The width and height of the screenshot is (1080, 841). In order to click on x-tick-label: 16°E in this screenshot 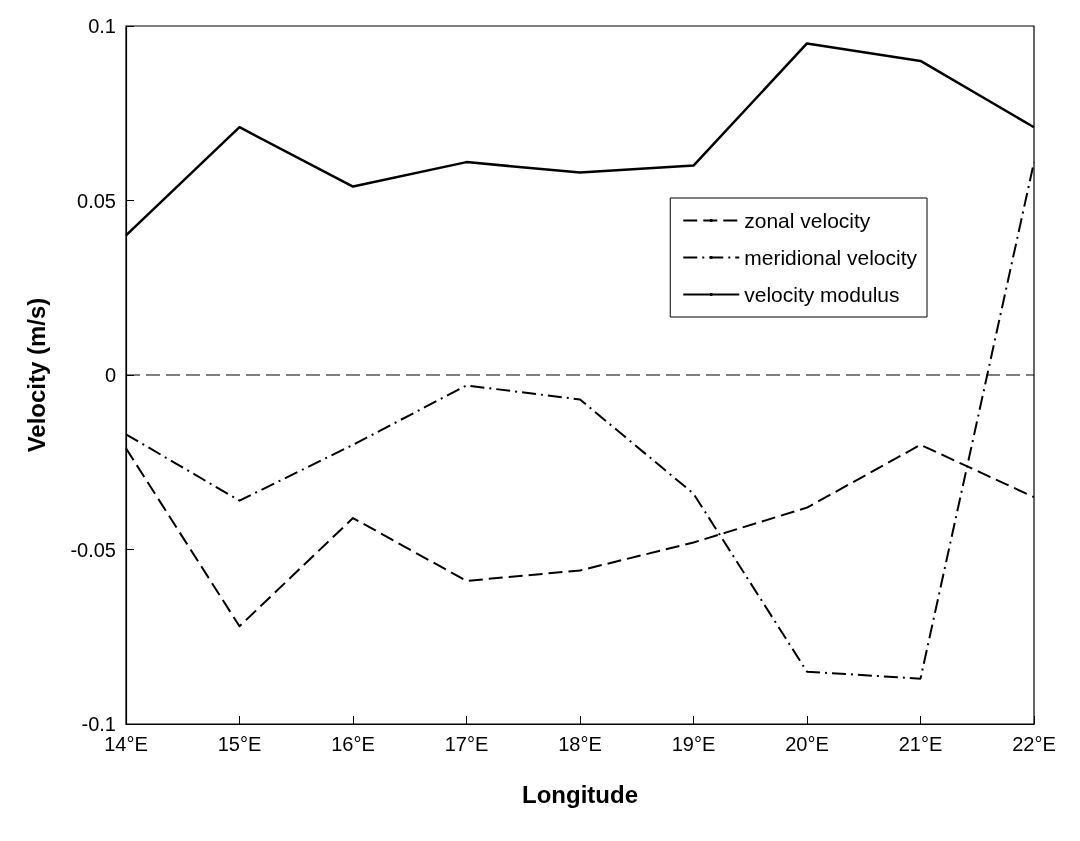, I will do `click(353, 744)`.